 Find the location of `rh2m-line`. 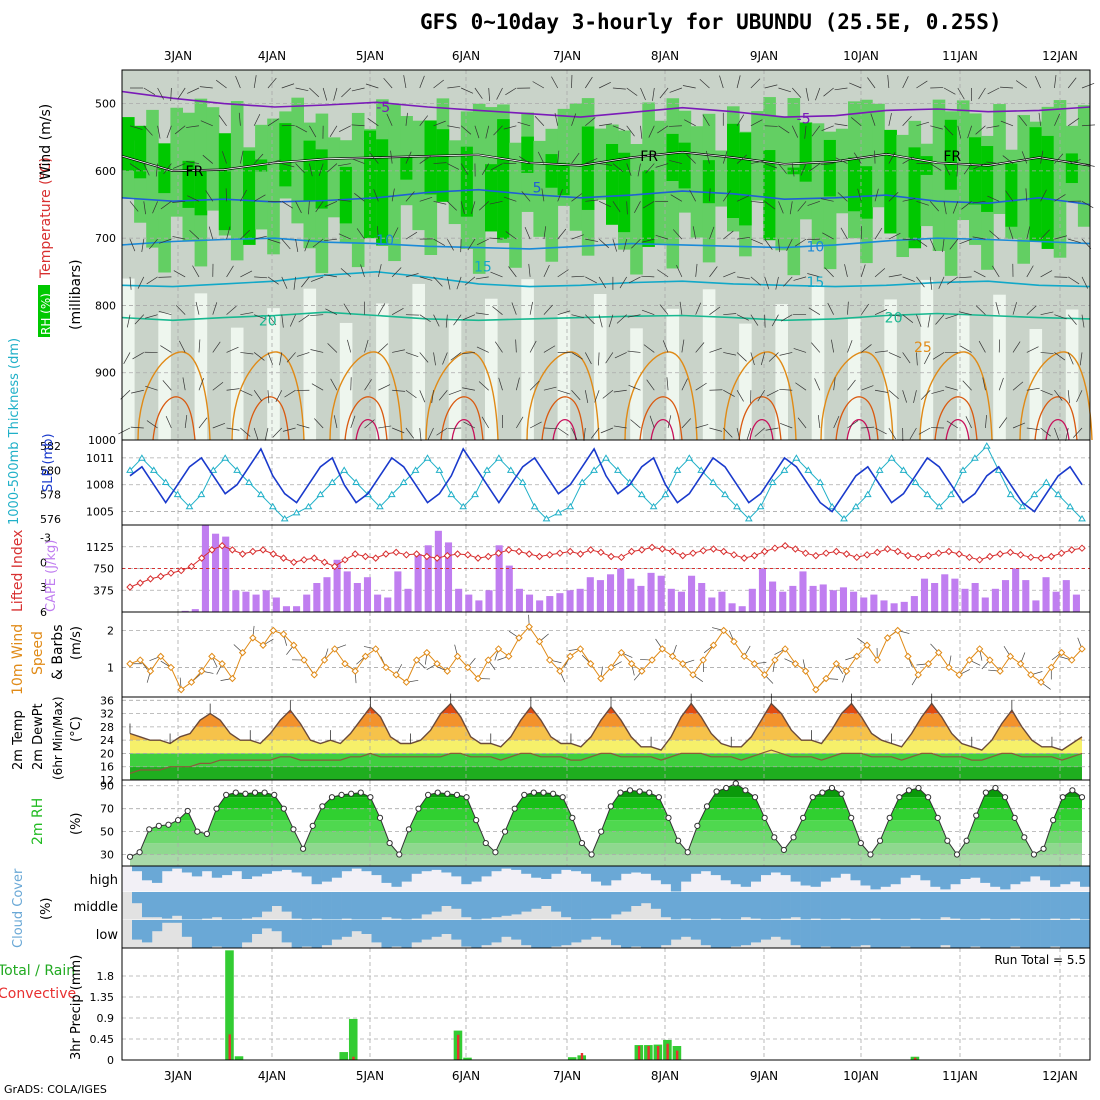

rh2m-line is located at coordinates (606, 820).